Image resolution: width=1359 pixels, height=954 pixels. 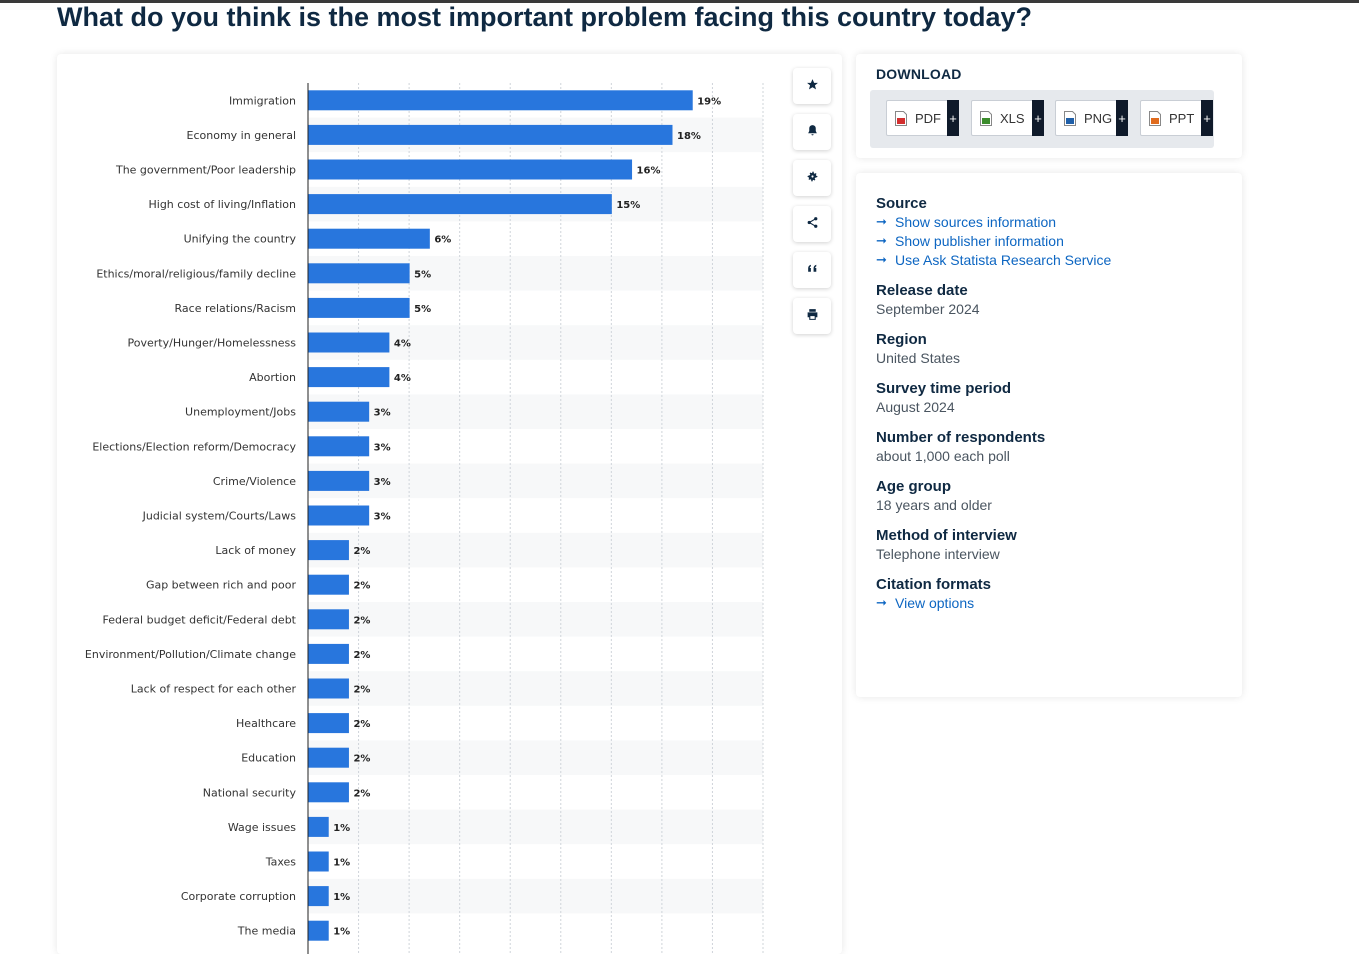 What do you see at coordinates (679, 1) in the screenshot?
I see `top-border` at bounding box center [679, 1].